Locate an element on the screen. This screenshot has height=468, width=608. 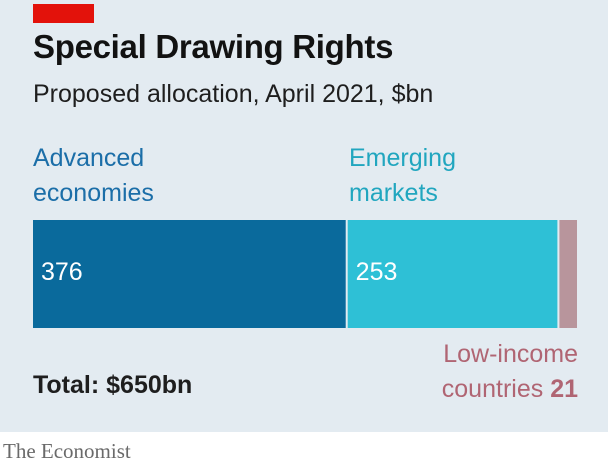
chart-subtitle: Proposed allocation, April 2021, $bn is located at coordinates (233, 94).